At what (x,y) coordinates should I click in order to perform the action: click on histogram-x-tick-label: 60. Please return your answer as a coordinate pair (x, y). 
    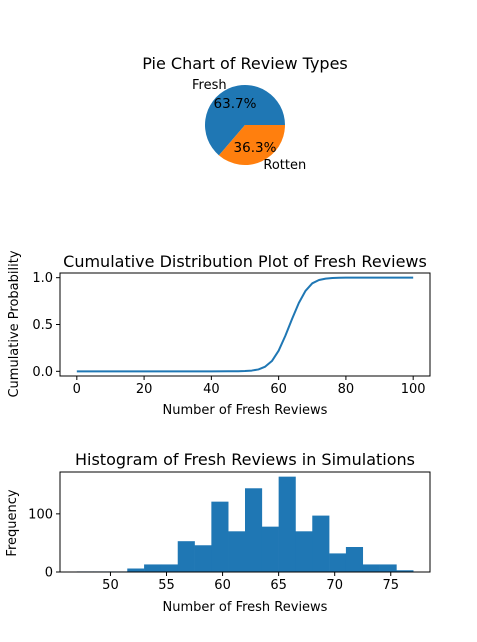
    Looking at the image, I should click on (222, 585).